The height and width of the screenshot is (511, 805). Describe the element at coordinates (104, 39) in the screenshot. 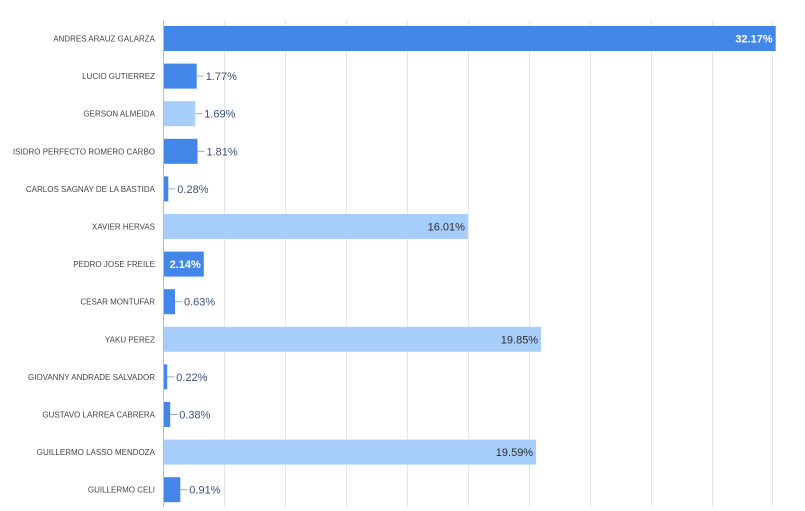

I see `category-label: ANDRES ARAUZ GALARZA` at that location.